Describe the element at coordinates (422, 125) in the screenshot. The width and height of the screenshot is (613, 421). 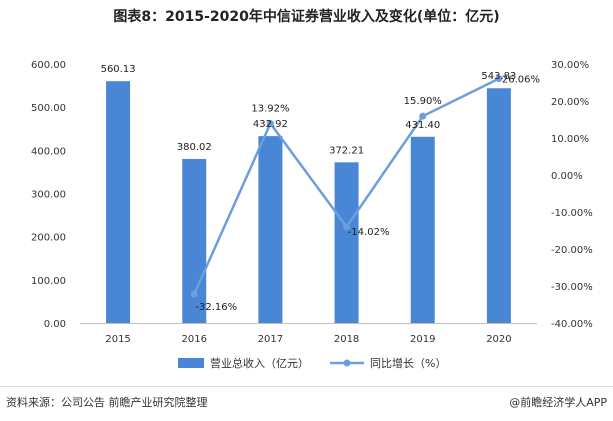
I see `bar-value-label: 431.40` at that location.